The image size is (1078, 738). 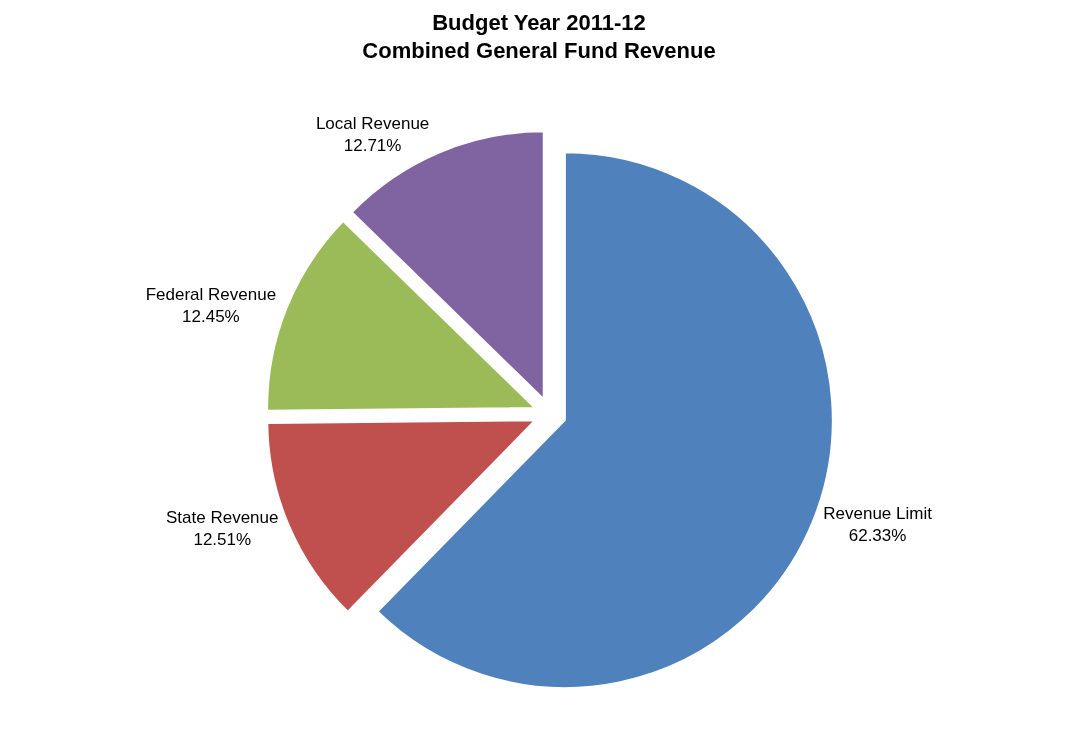 What do you see at coordinates (211, 294) in the screenshot?
I see `slice-label: Federal Revenue` at bounding box center [211, 294].